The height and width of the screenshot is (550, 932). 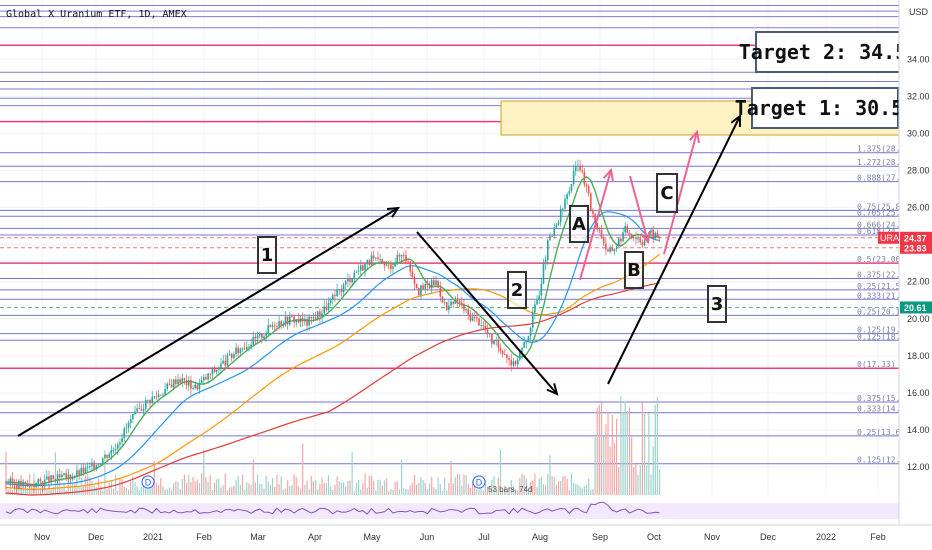 I want to click on fib-label: 0.25(21.56), so click(x=883, y=286).